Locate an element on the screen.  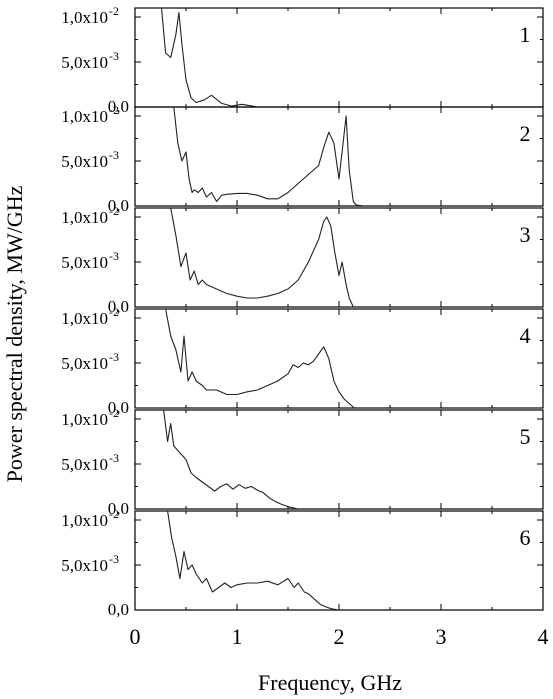
x-axis-title: Frequency, GHz is located at coordinates (330, 682).